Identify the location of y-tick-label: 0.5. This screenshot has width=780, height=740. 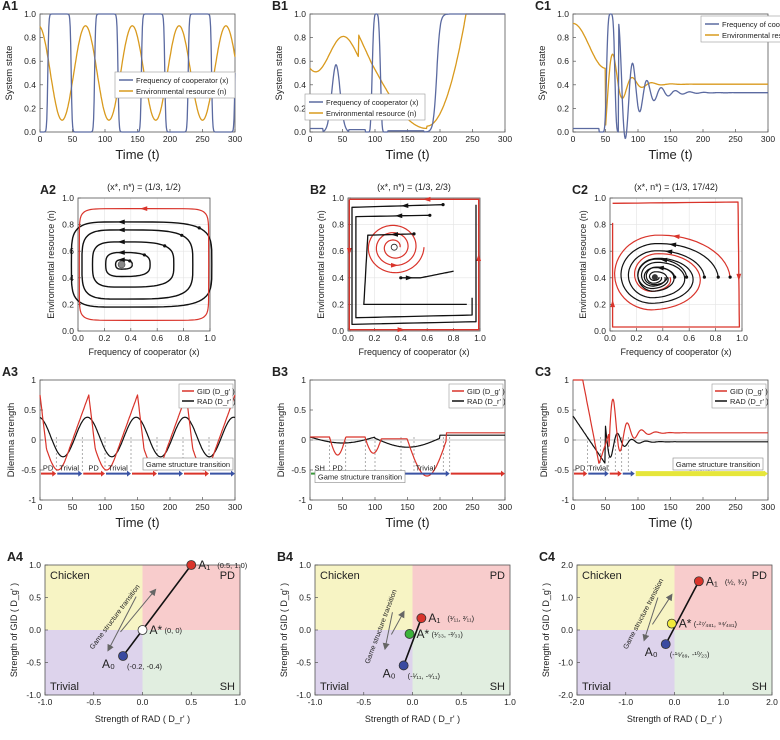
(300, 410).